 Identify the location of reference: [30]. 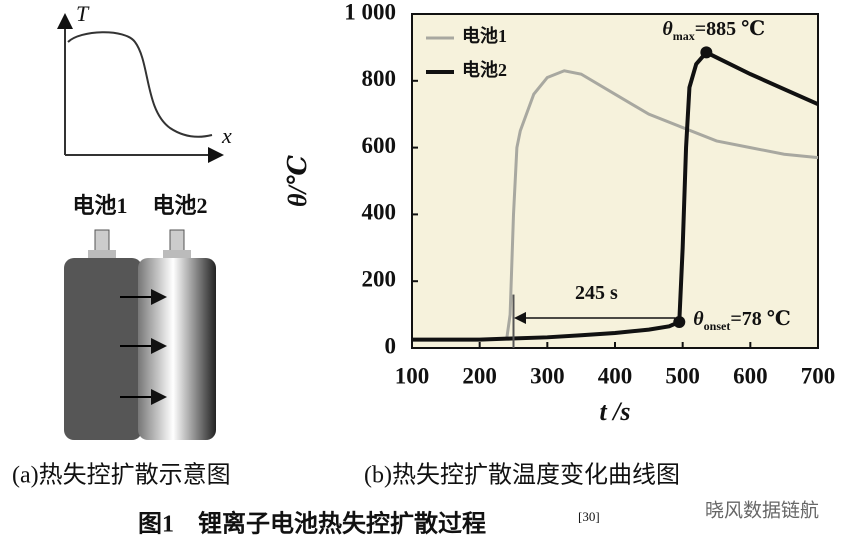
(589, 516).